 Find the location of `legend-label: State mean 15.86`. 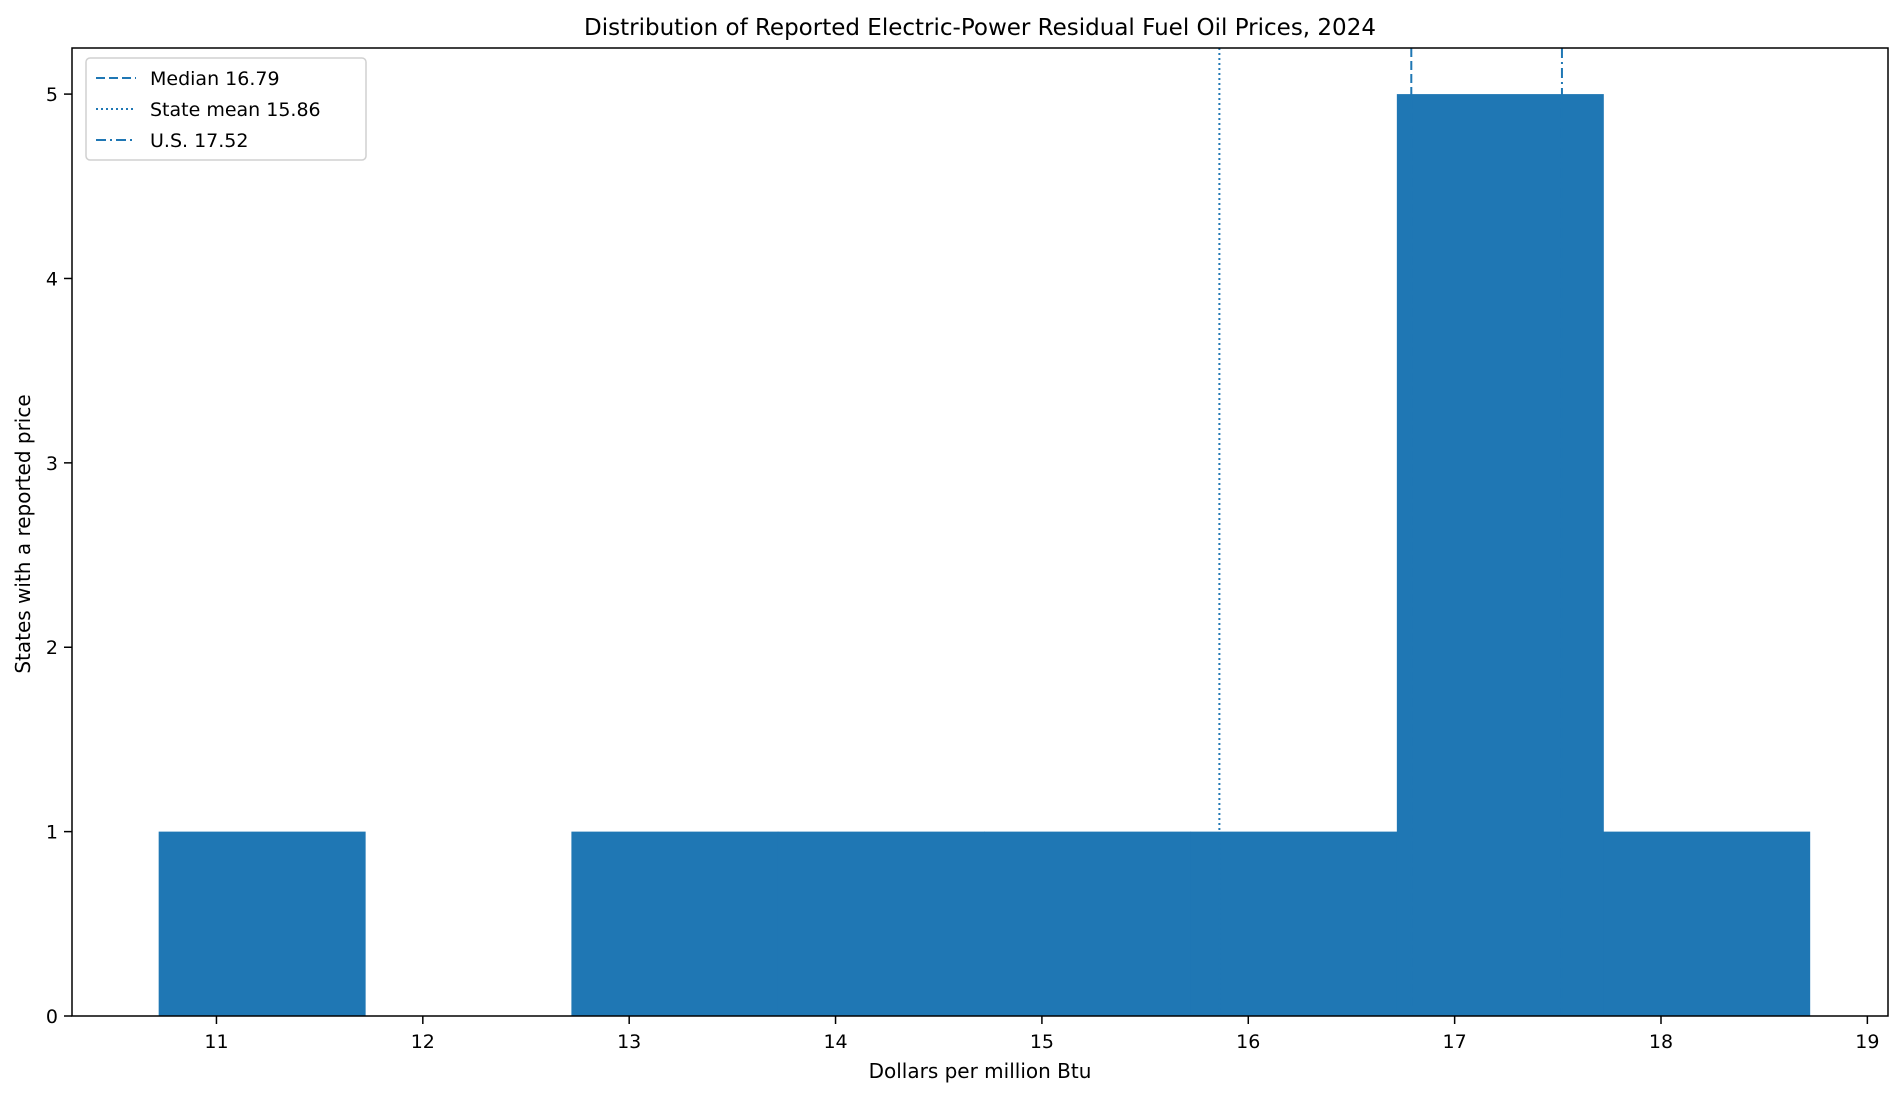

legend-label: State mean 15.86 is located at coordinates (235, 110).